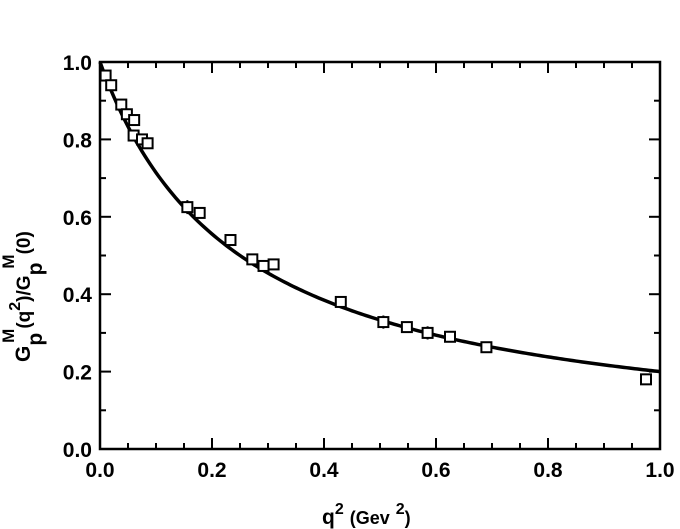  I want to click on y-tick-label: 0.8, so click(78, 140).